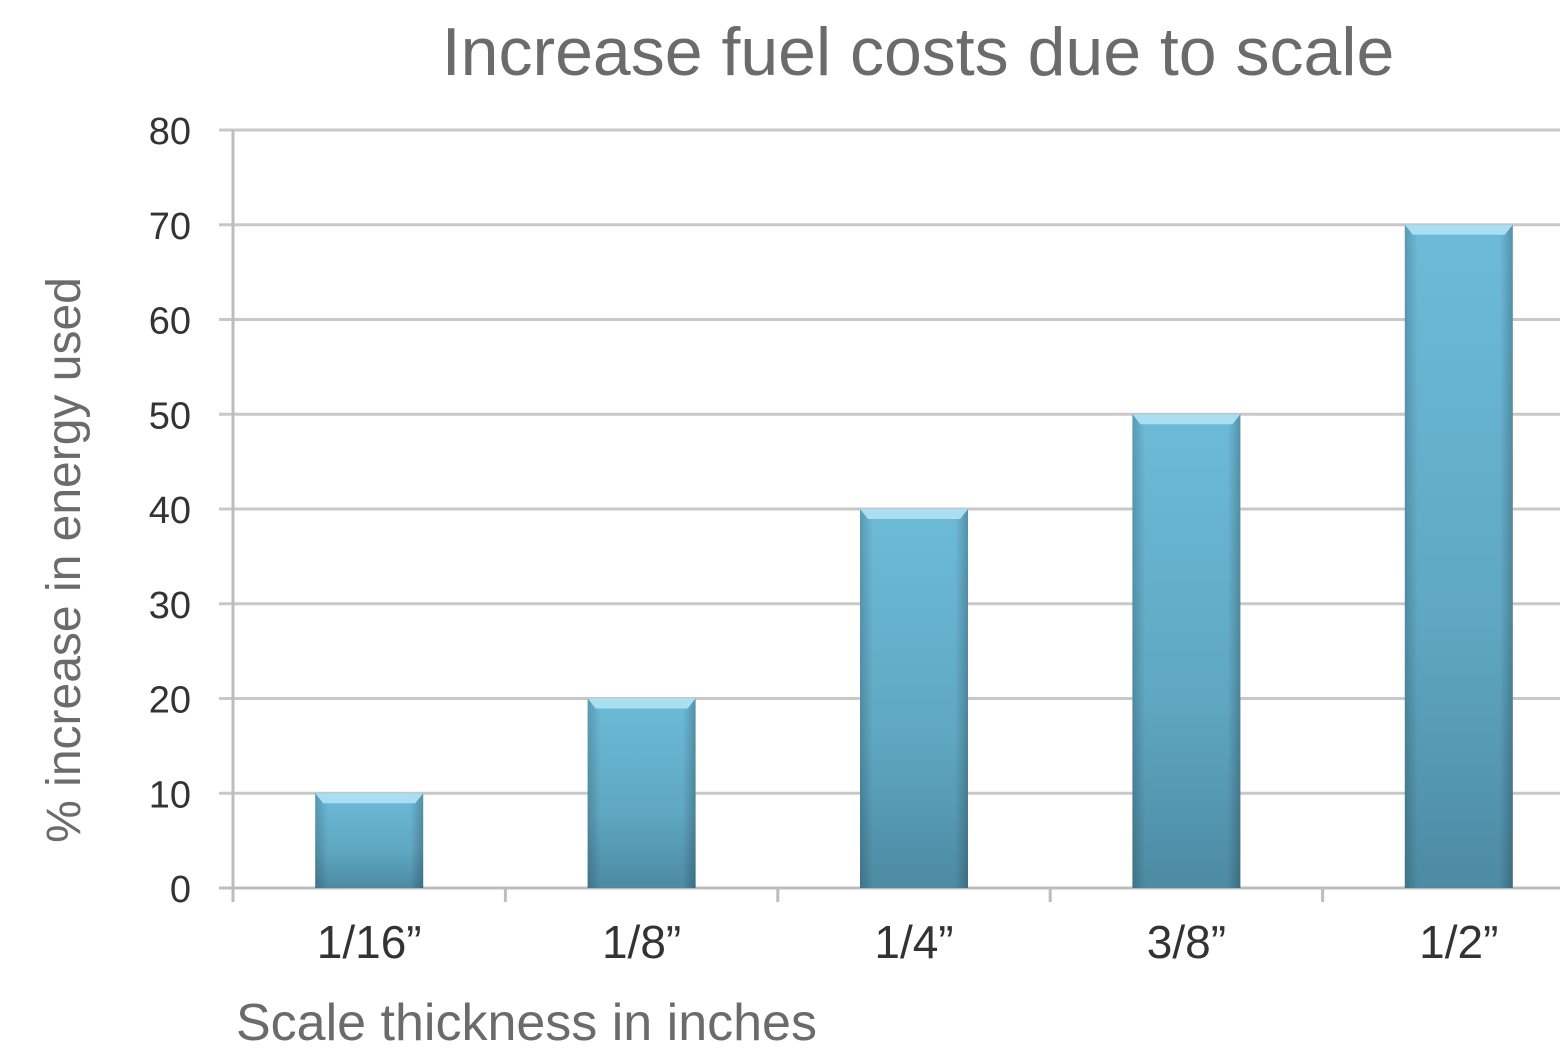 This screenshot has height=1057, width=1560. Describe the element at coordinates (641, 942) in the screenshot. I see `x-tick-label: 1/8”` at that location.